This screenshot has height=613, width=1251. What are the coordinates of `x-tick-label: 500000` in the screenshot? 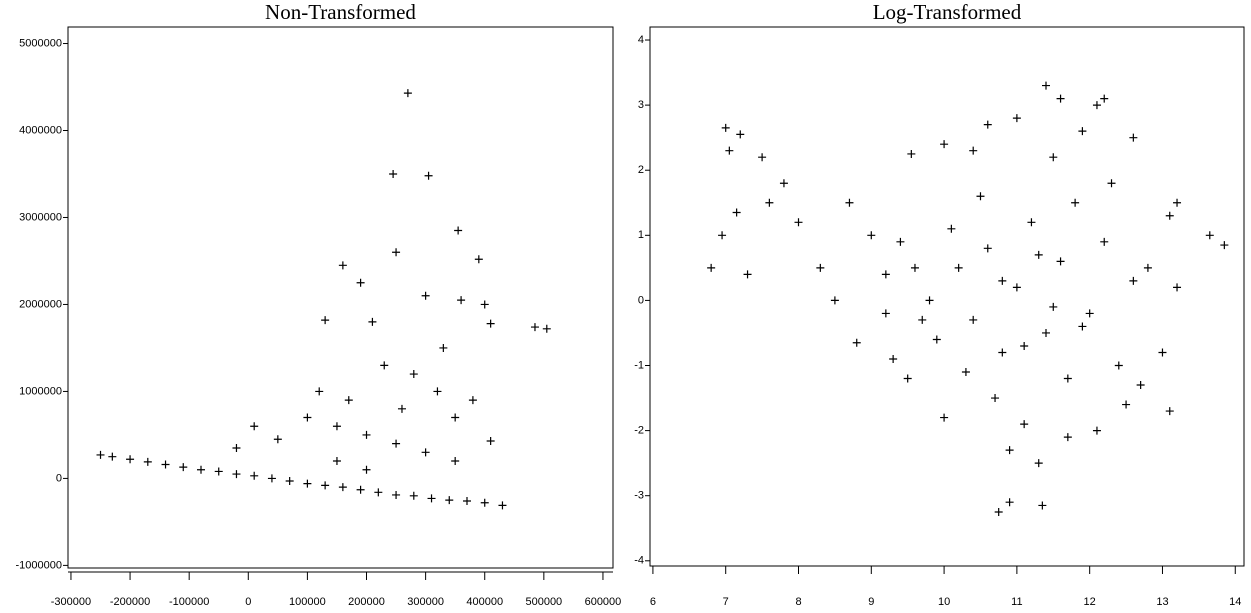 It's located at (543, 602).